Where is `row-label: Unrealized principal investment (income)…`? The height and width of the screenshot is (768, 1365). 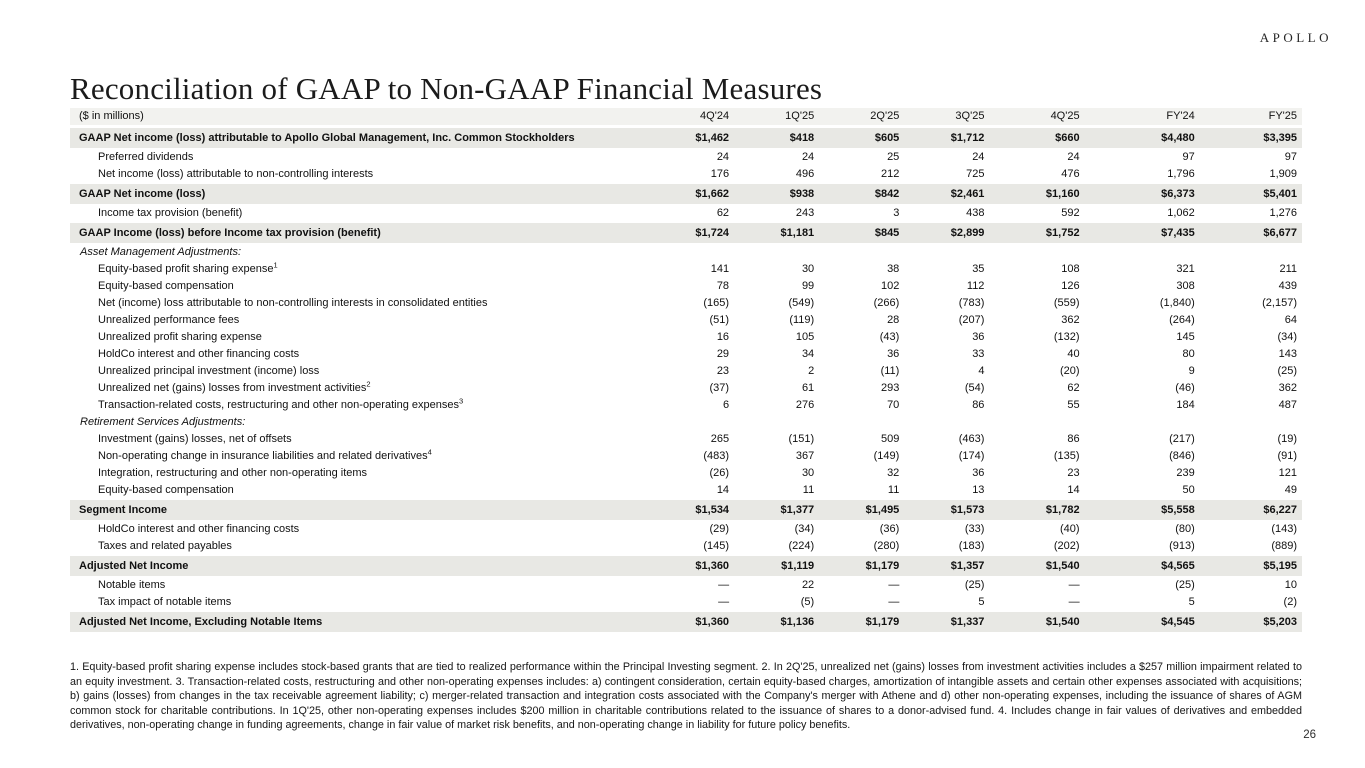
row-label: Unrealized principal investment (income)… is located at coordinates (351, 371).